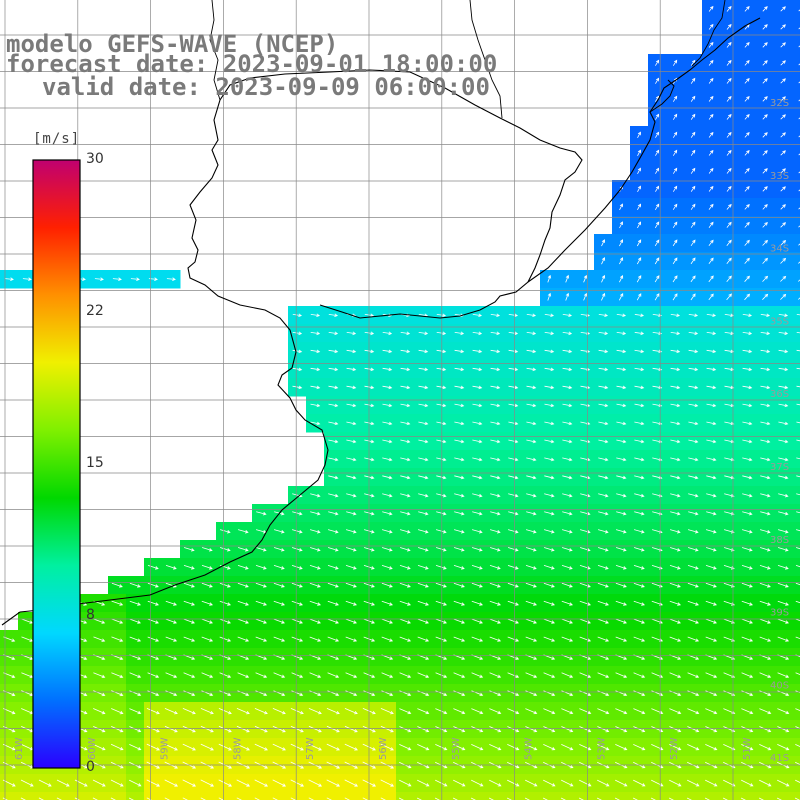  I want to click on colorbar-tick-22: 22, so click(95, 311).